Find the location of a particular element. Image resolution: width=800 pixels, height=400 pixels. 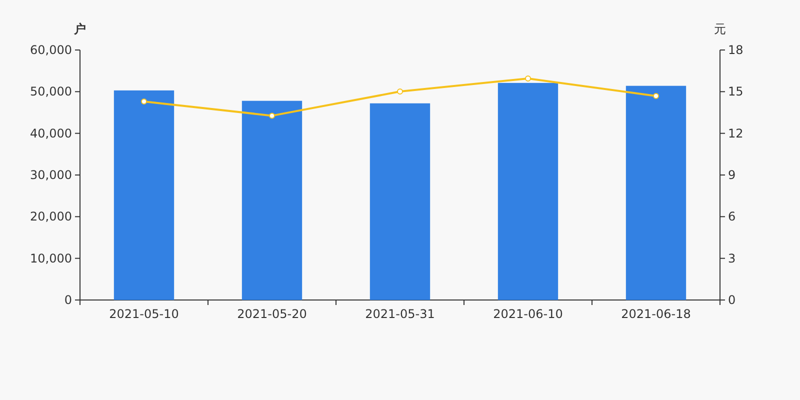

y2-tick-label: 6 is located at coordinates (732, 217).